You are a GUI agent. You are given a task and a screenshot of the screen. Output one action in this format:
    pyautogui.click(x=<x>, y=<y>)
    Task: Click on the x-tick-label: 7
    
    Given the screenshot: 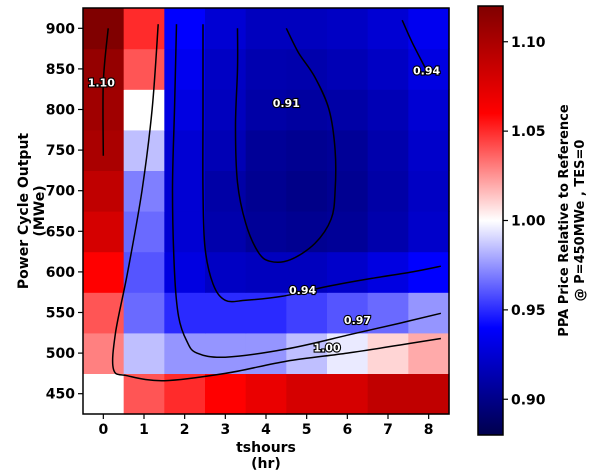 What is the action you would take?
    pyautogui.click(x=388, y=430)
    